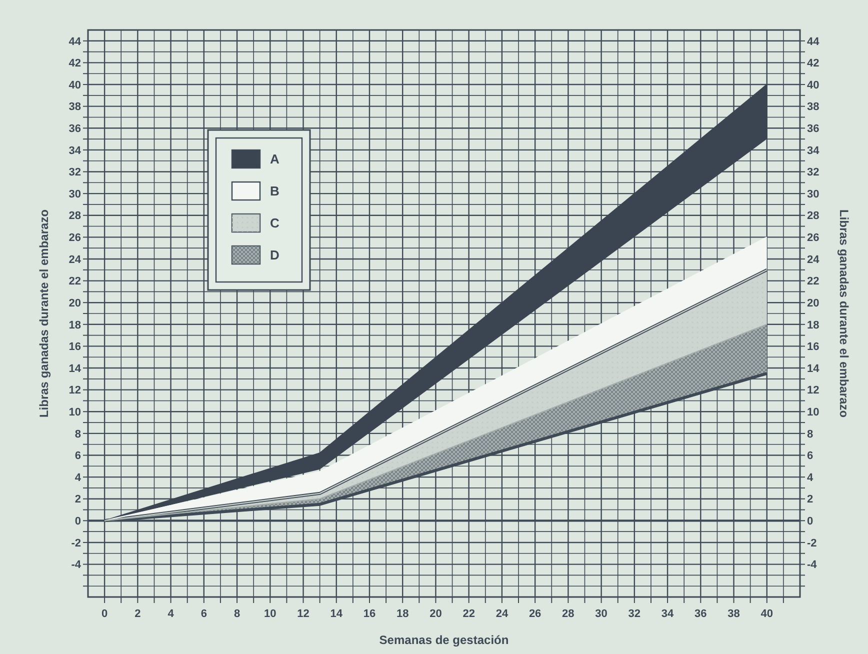 This screenshot has height=654, width=868. I want to click on y-tick-label: 16, so click(74, 347).